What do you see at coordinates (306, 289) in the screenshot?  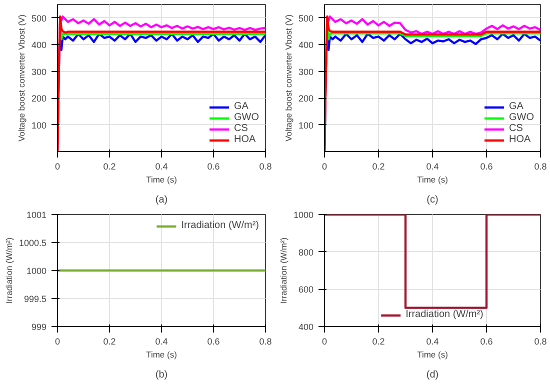 I see `y-tick-label: 600` at bounding box center [306, 289].